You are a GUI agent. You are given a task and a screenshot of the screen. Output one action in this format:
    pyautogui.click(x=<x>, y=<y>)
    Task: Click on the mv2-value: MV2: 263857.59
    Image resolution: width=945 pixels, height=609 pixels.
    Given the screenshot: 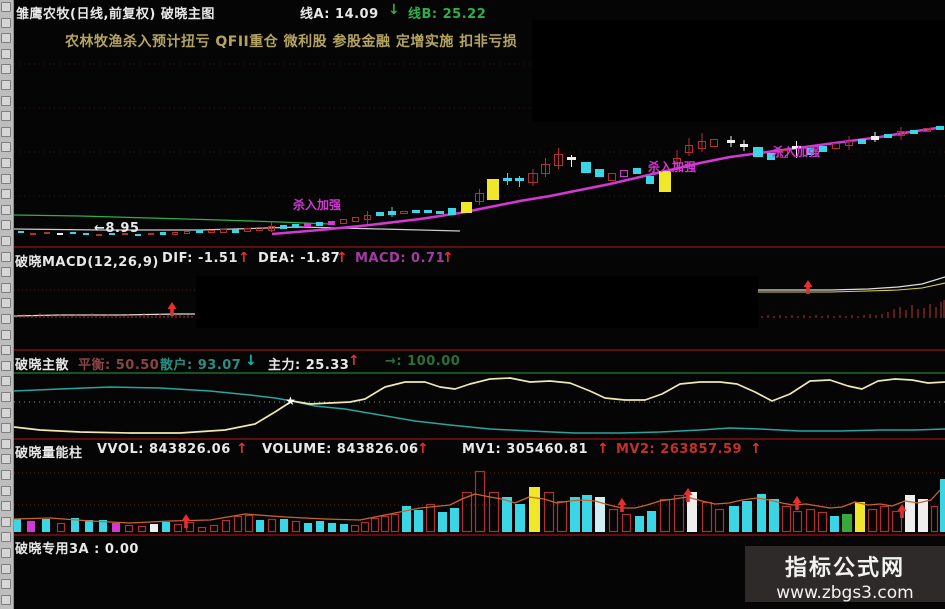 What is the action you would take?
    pyautogui.click(x=679, y=449)
    